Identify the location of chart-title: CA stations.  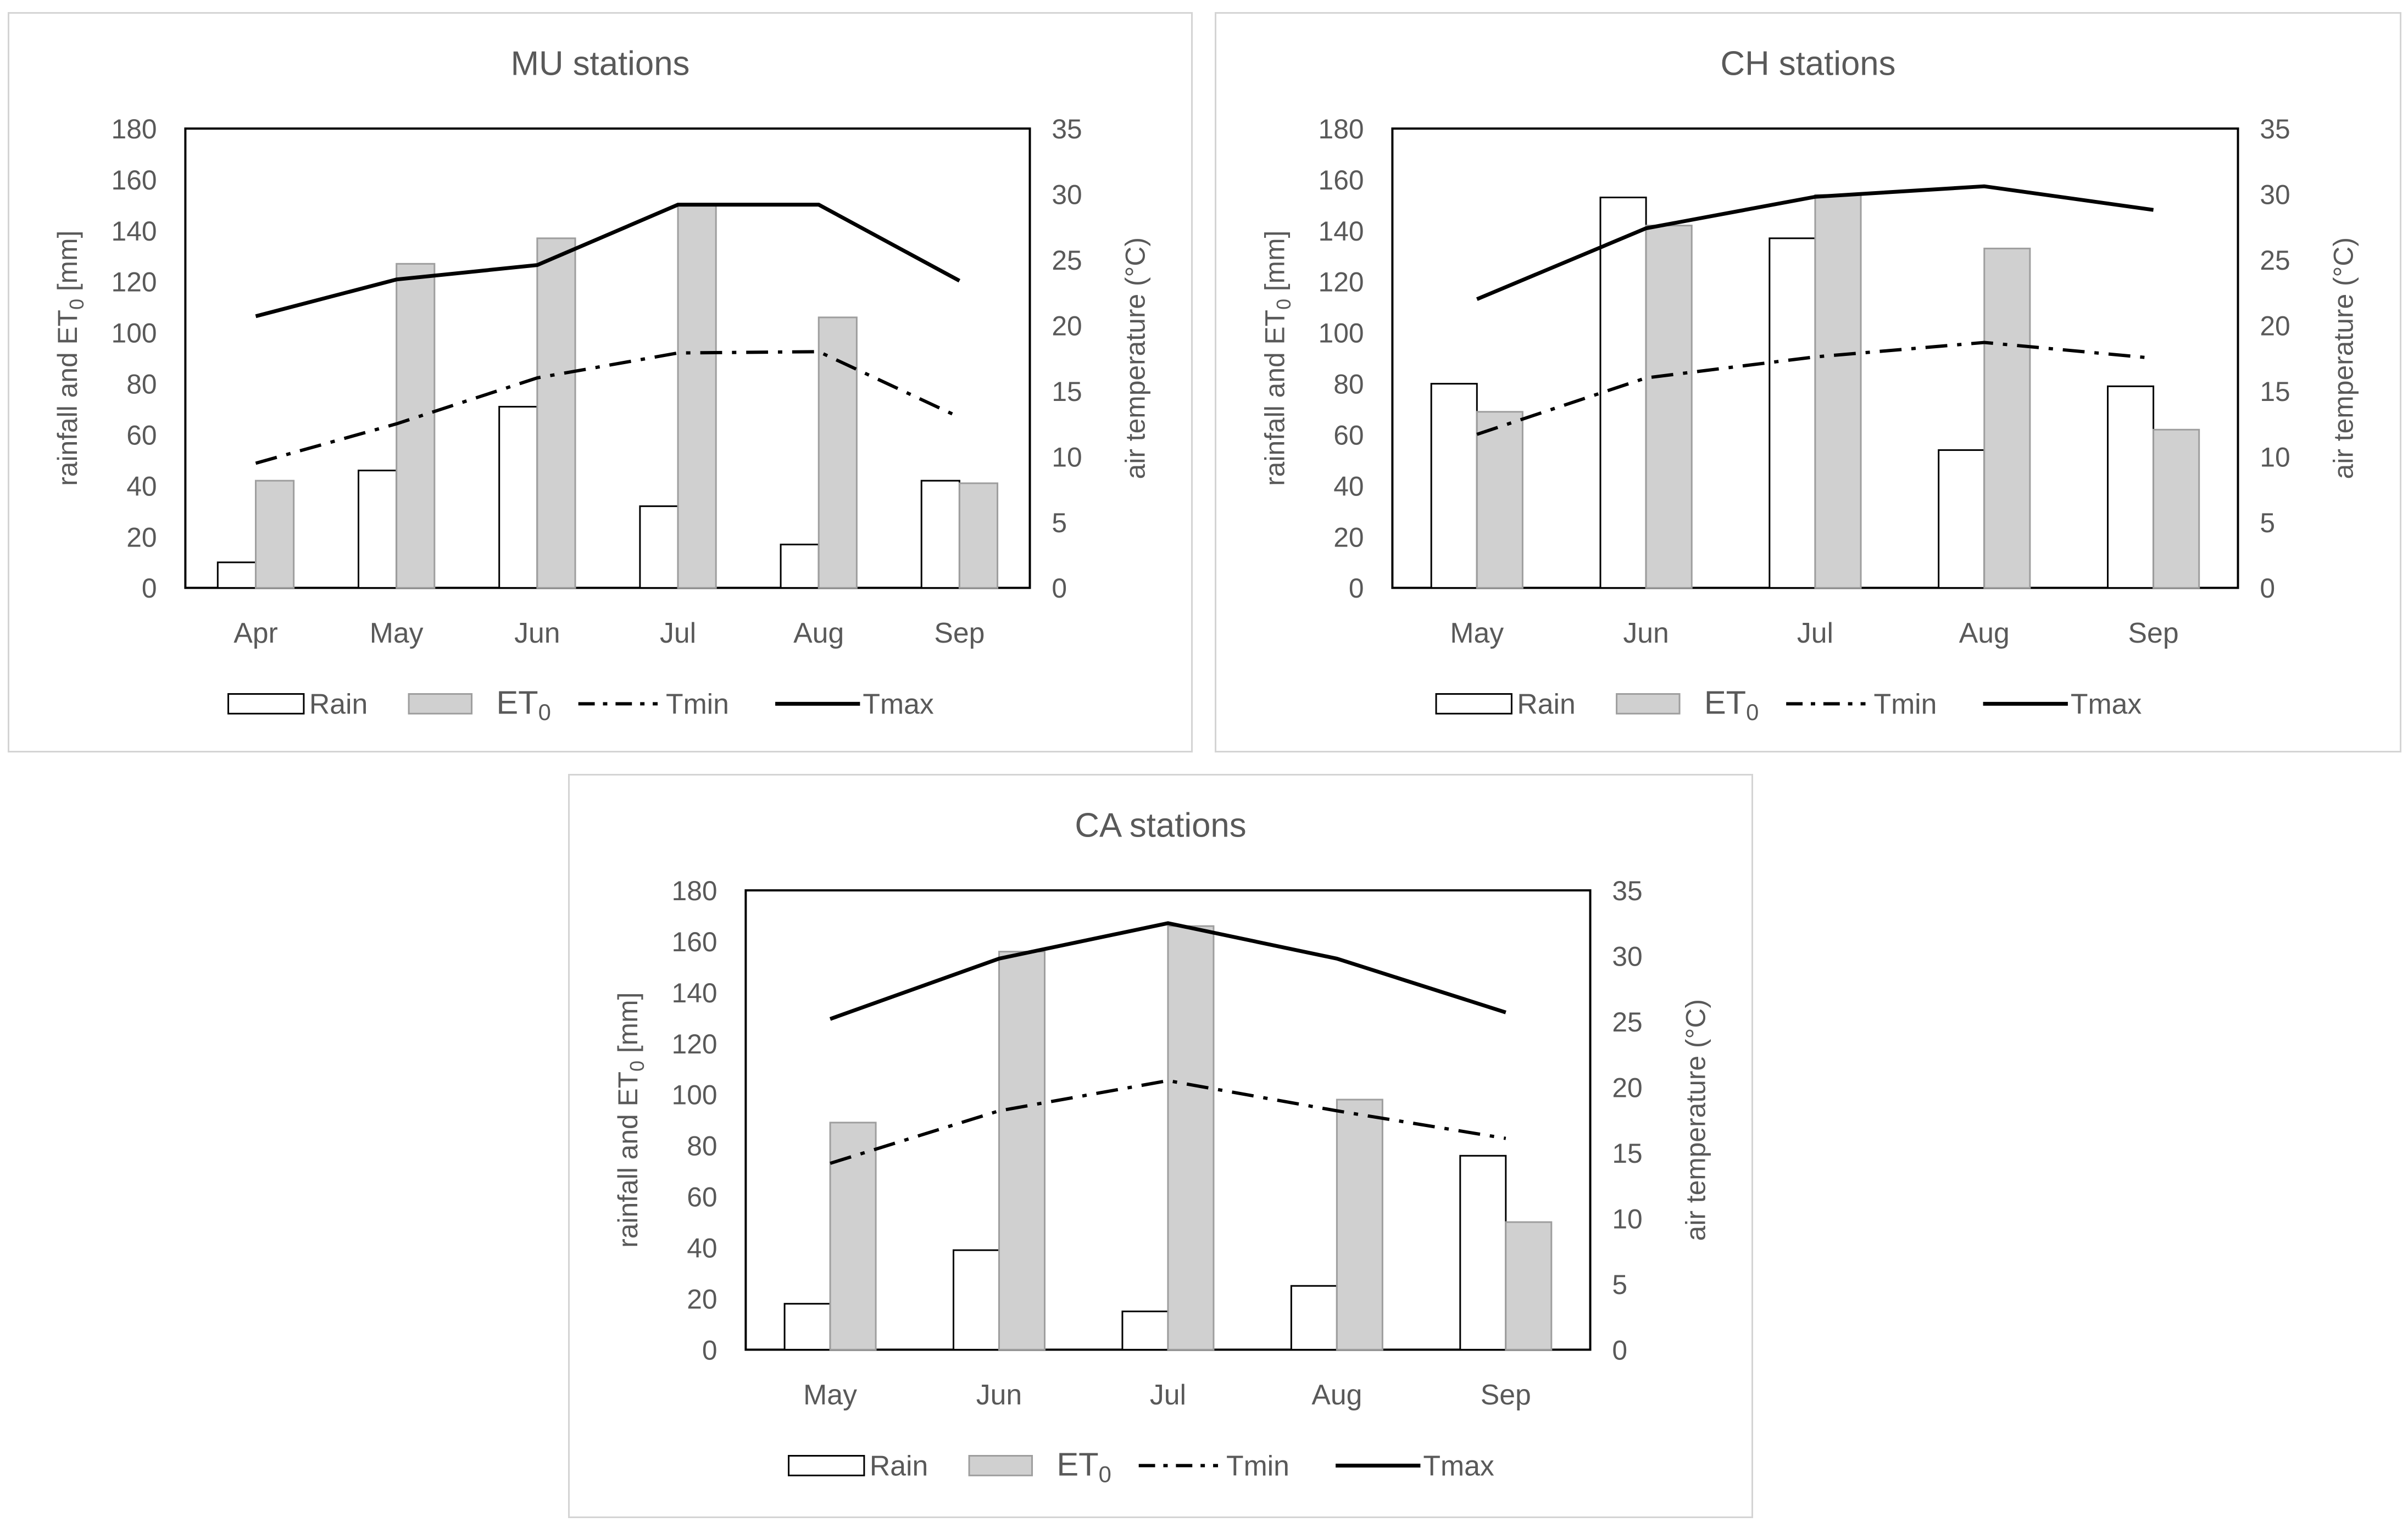
(1160, 826).